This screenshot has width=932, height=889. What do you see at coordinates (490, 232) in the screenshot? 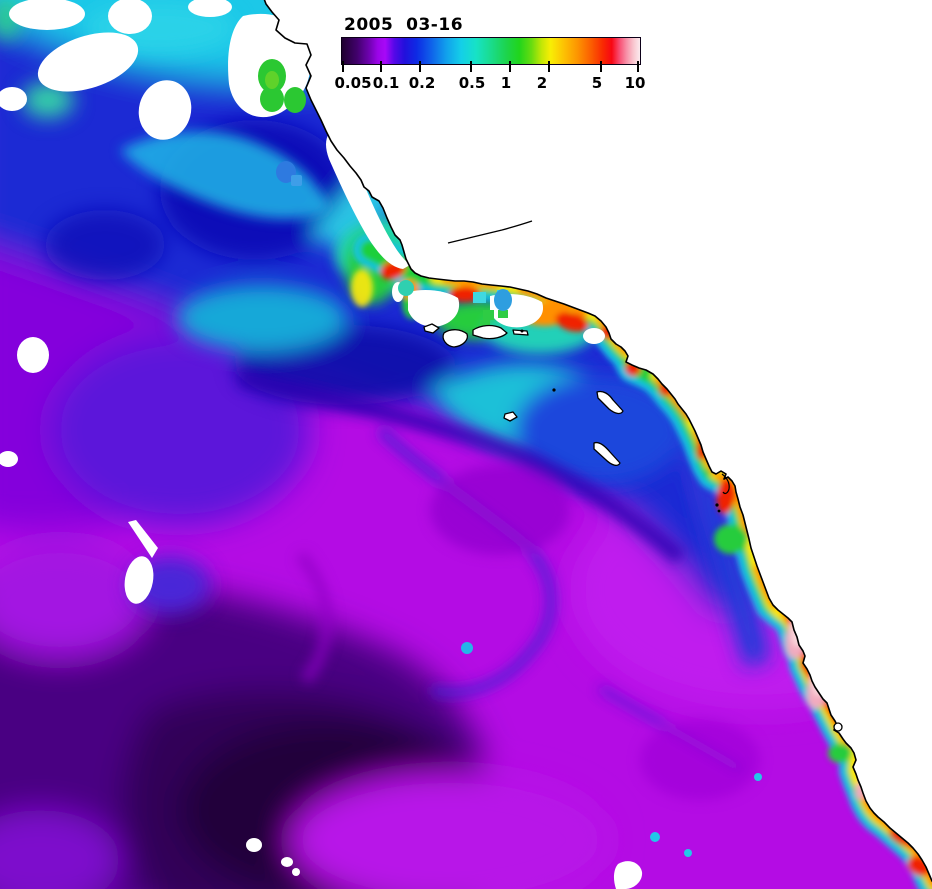
I see `river-line` at bounding box center [490, 232].